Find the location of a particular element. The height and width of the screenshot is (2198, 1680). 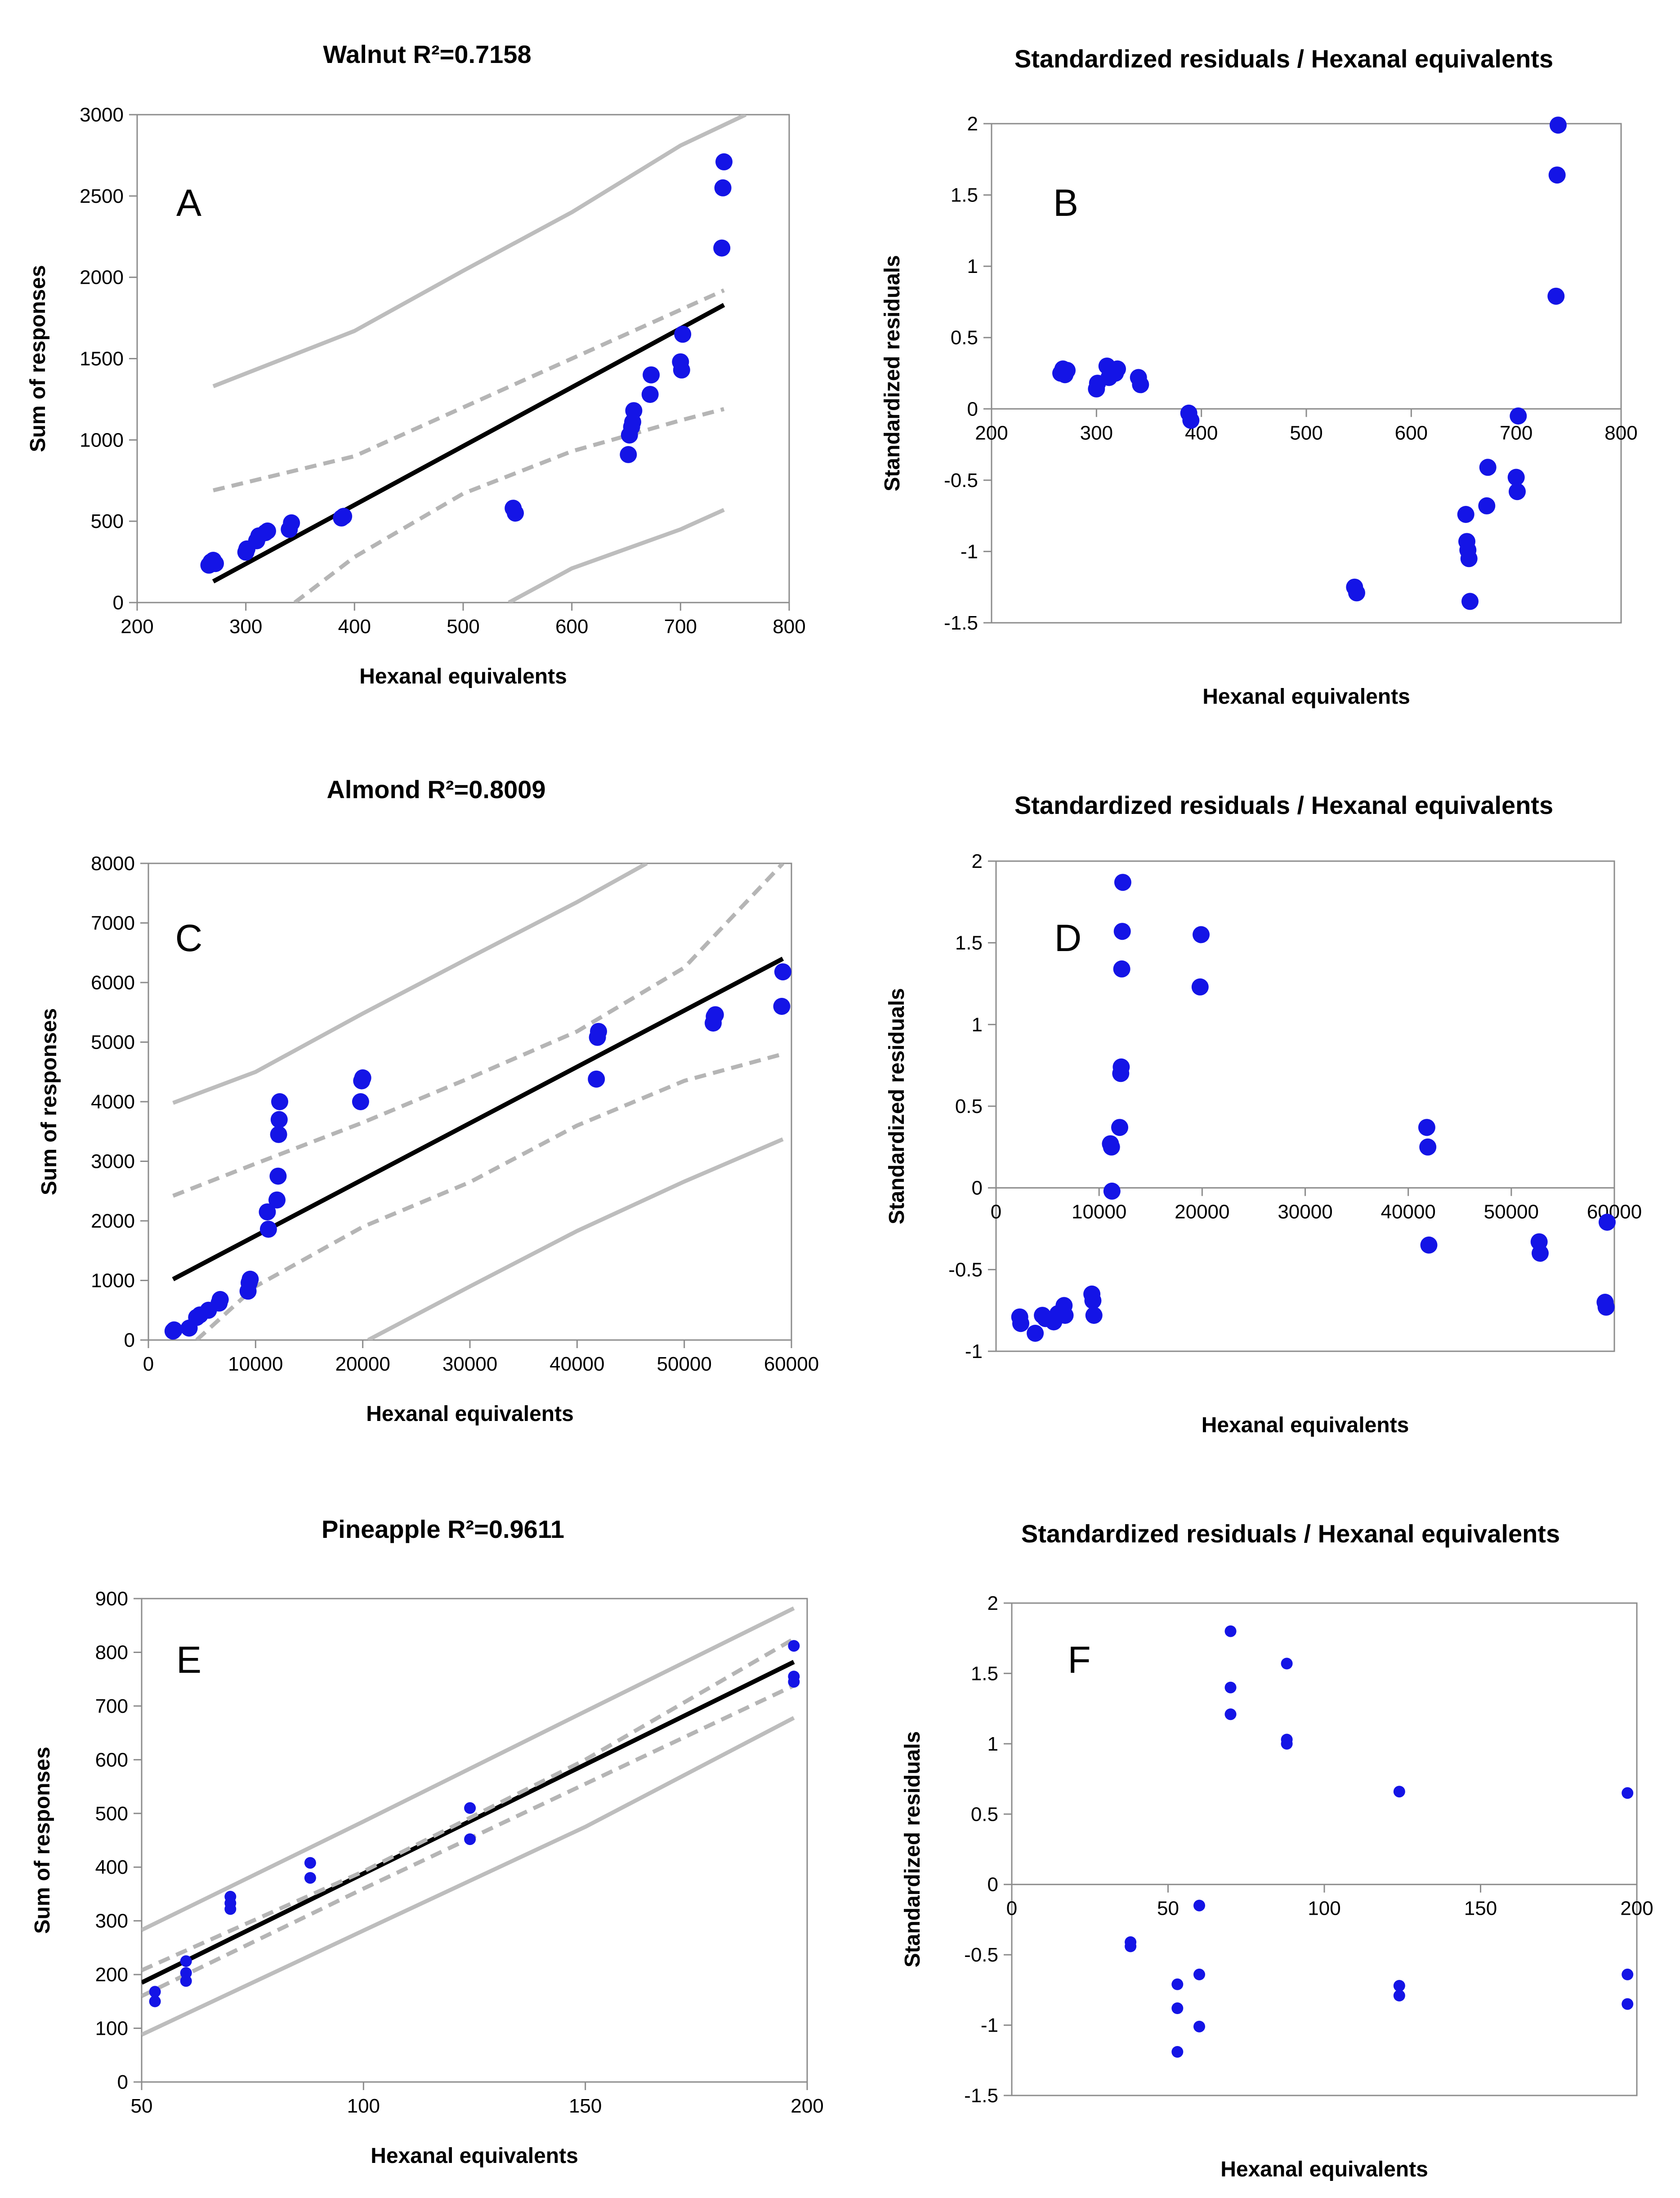

series-line-regression-line is located at coordinates (469, 443).